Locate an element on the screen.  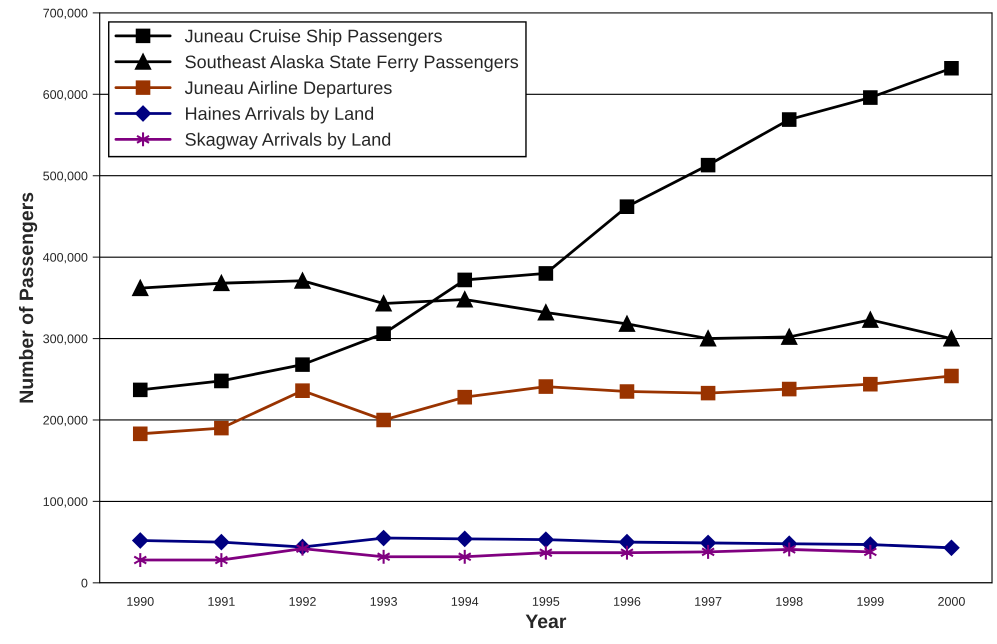
y-tick-label: 300,000 is located at coordinates (65, 339).